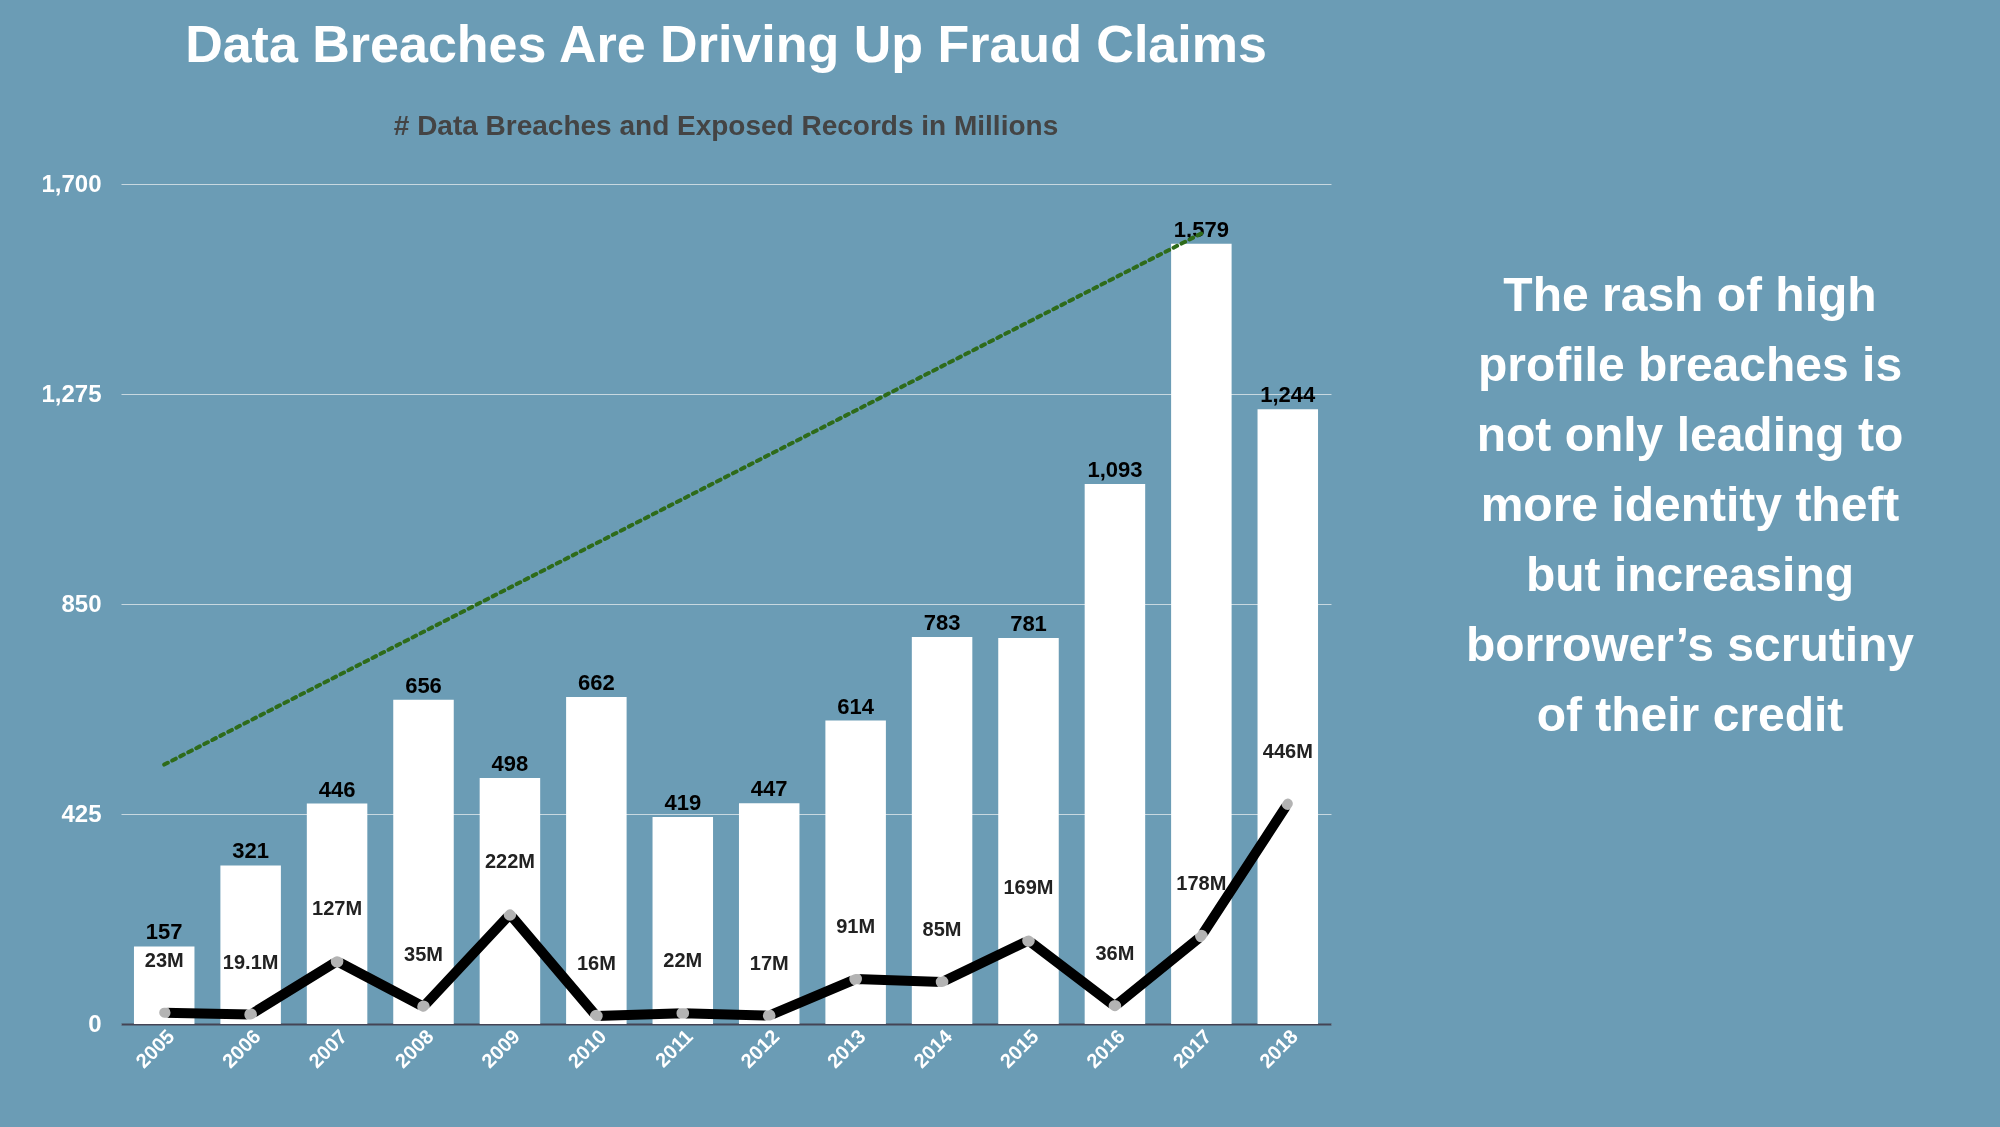 The height and width of the screenshot is (1127, 2000). What do you see at coordinates (726, 125) in the screenshot?
I see `chart-subtitle: # Data Breaches and Exposed Records in Millions` at bounding box center [726, 125].